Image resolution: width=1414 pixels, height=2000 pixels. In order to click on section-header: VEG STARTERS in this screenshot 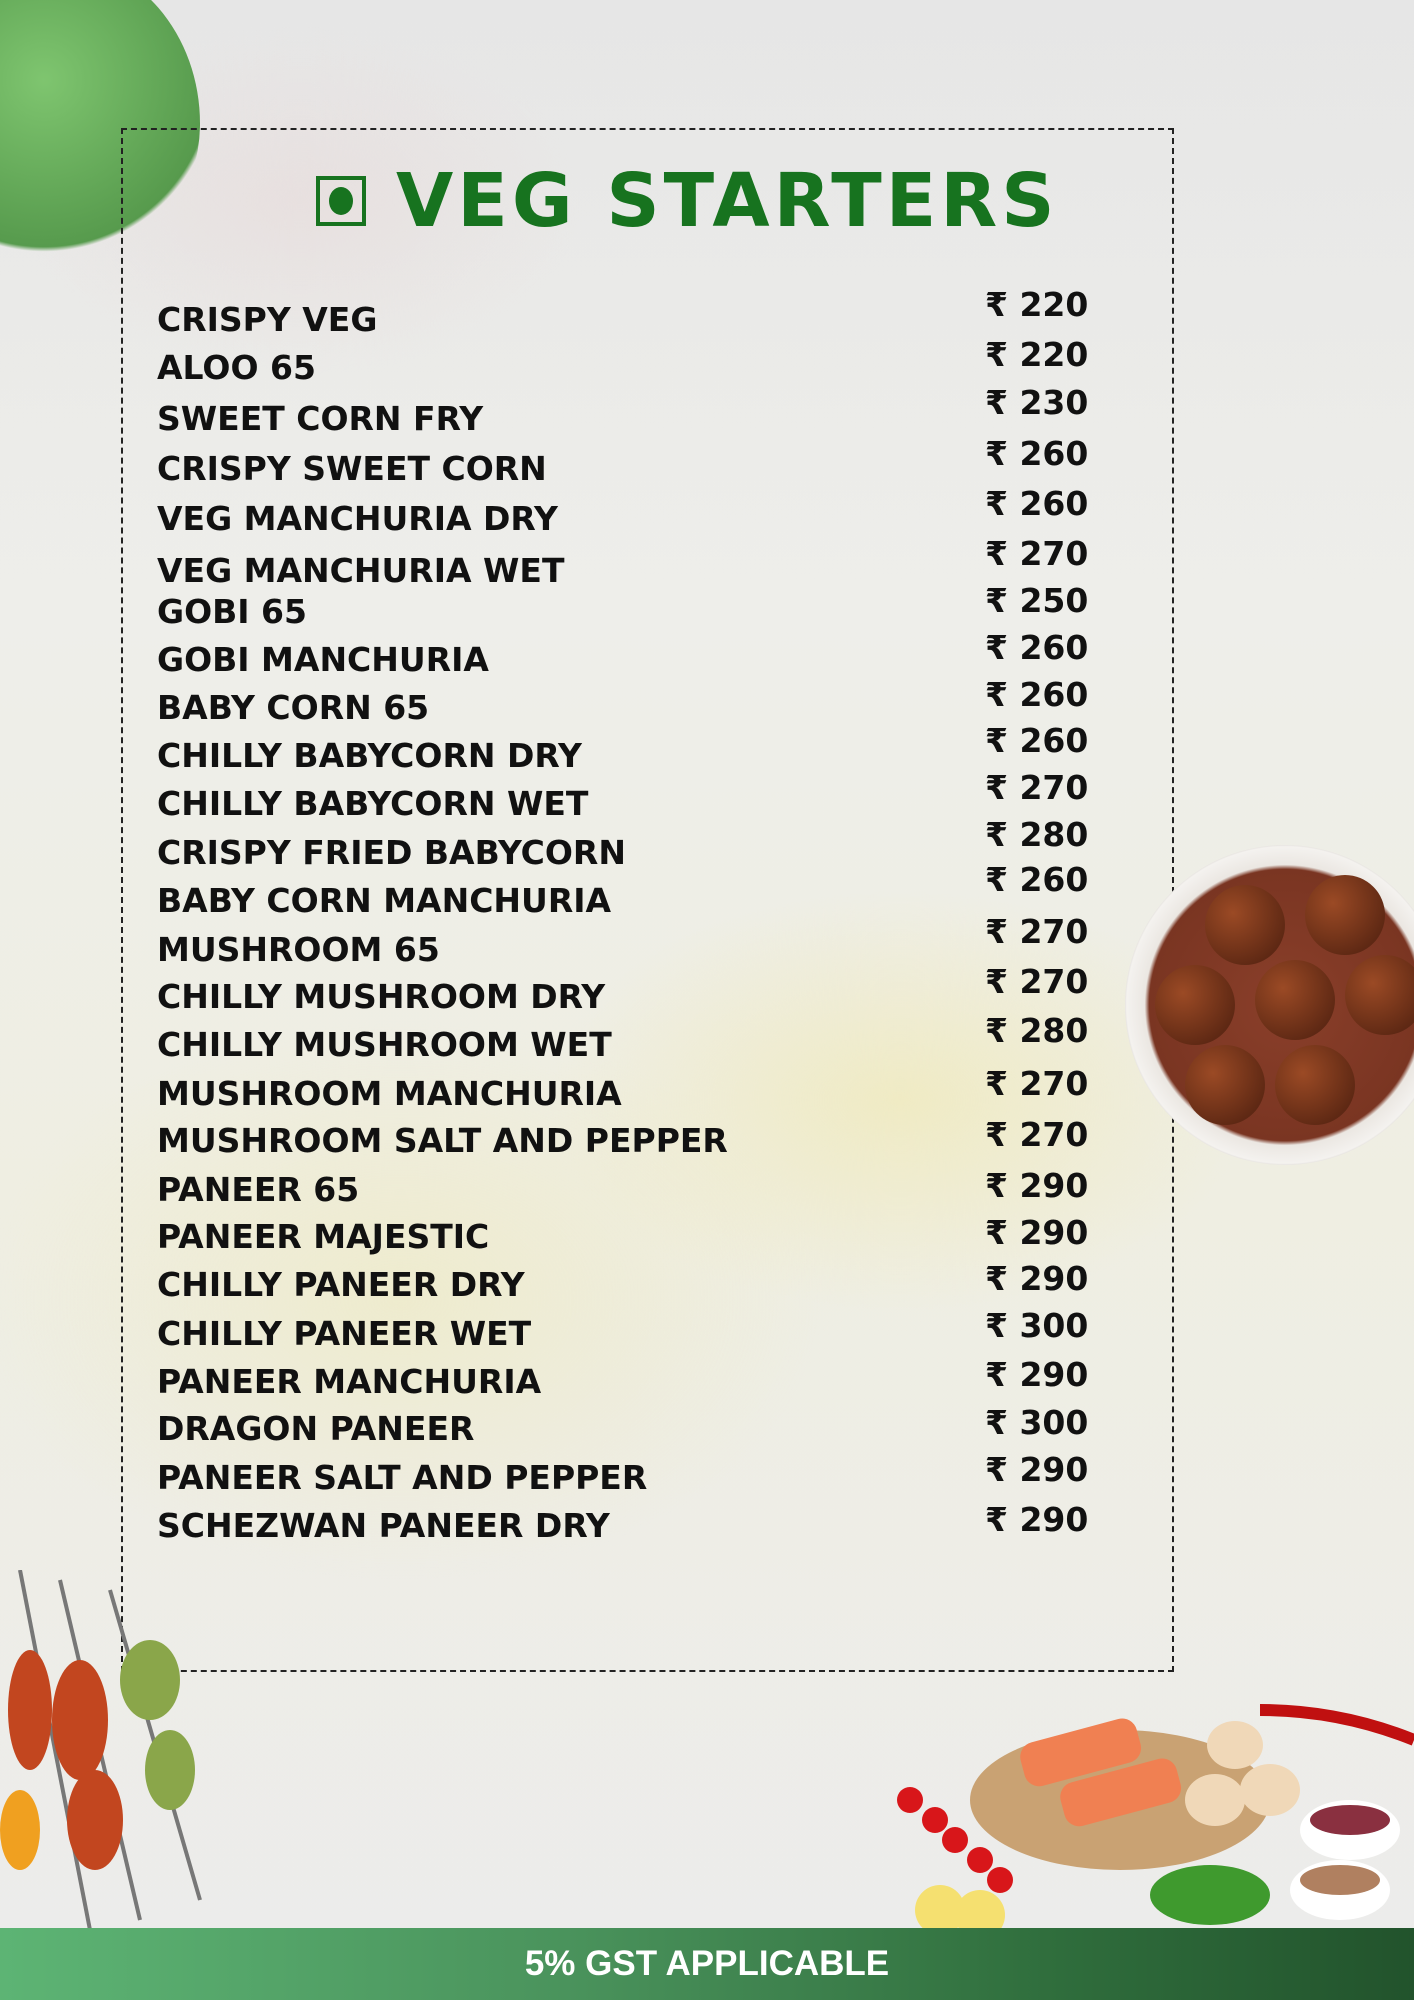, I will do `click(687, 201)`.